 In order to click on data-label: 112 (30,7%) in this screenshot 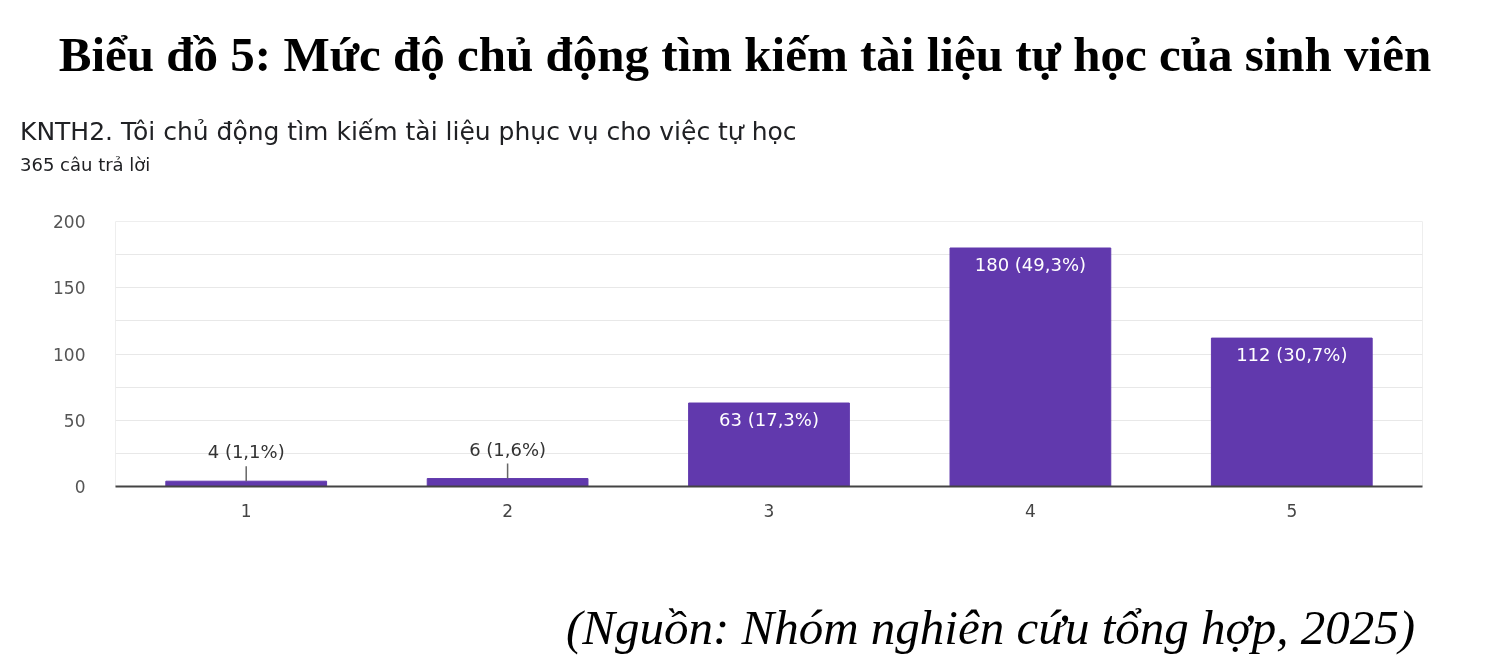, I will do `click(1292, 355)`.